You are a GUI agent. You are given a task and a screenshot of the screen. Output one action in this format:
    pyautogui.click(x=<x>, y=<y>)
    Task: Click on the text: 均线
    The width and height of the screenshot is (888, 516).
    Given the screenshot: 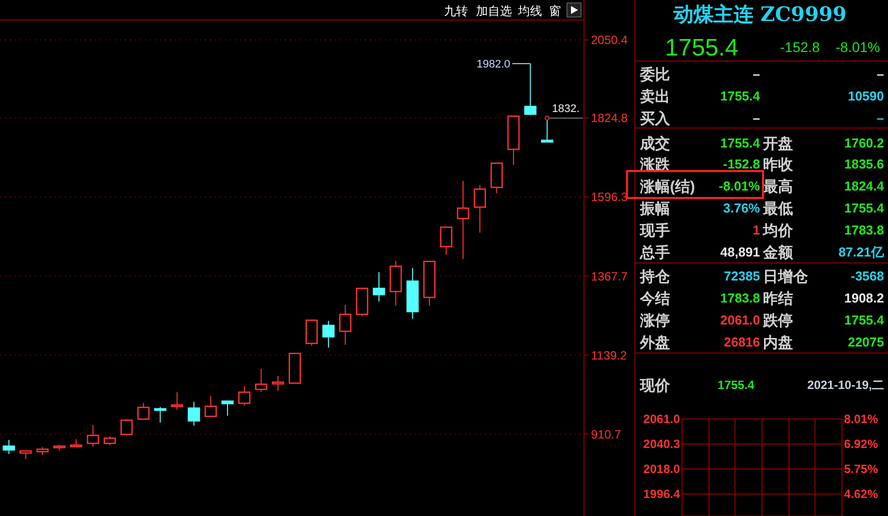 What is the action you would take?
    pyautogui.click(x=529, y=11)
    